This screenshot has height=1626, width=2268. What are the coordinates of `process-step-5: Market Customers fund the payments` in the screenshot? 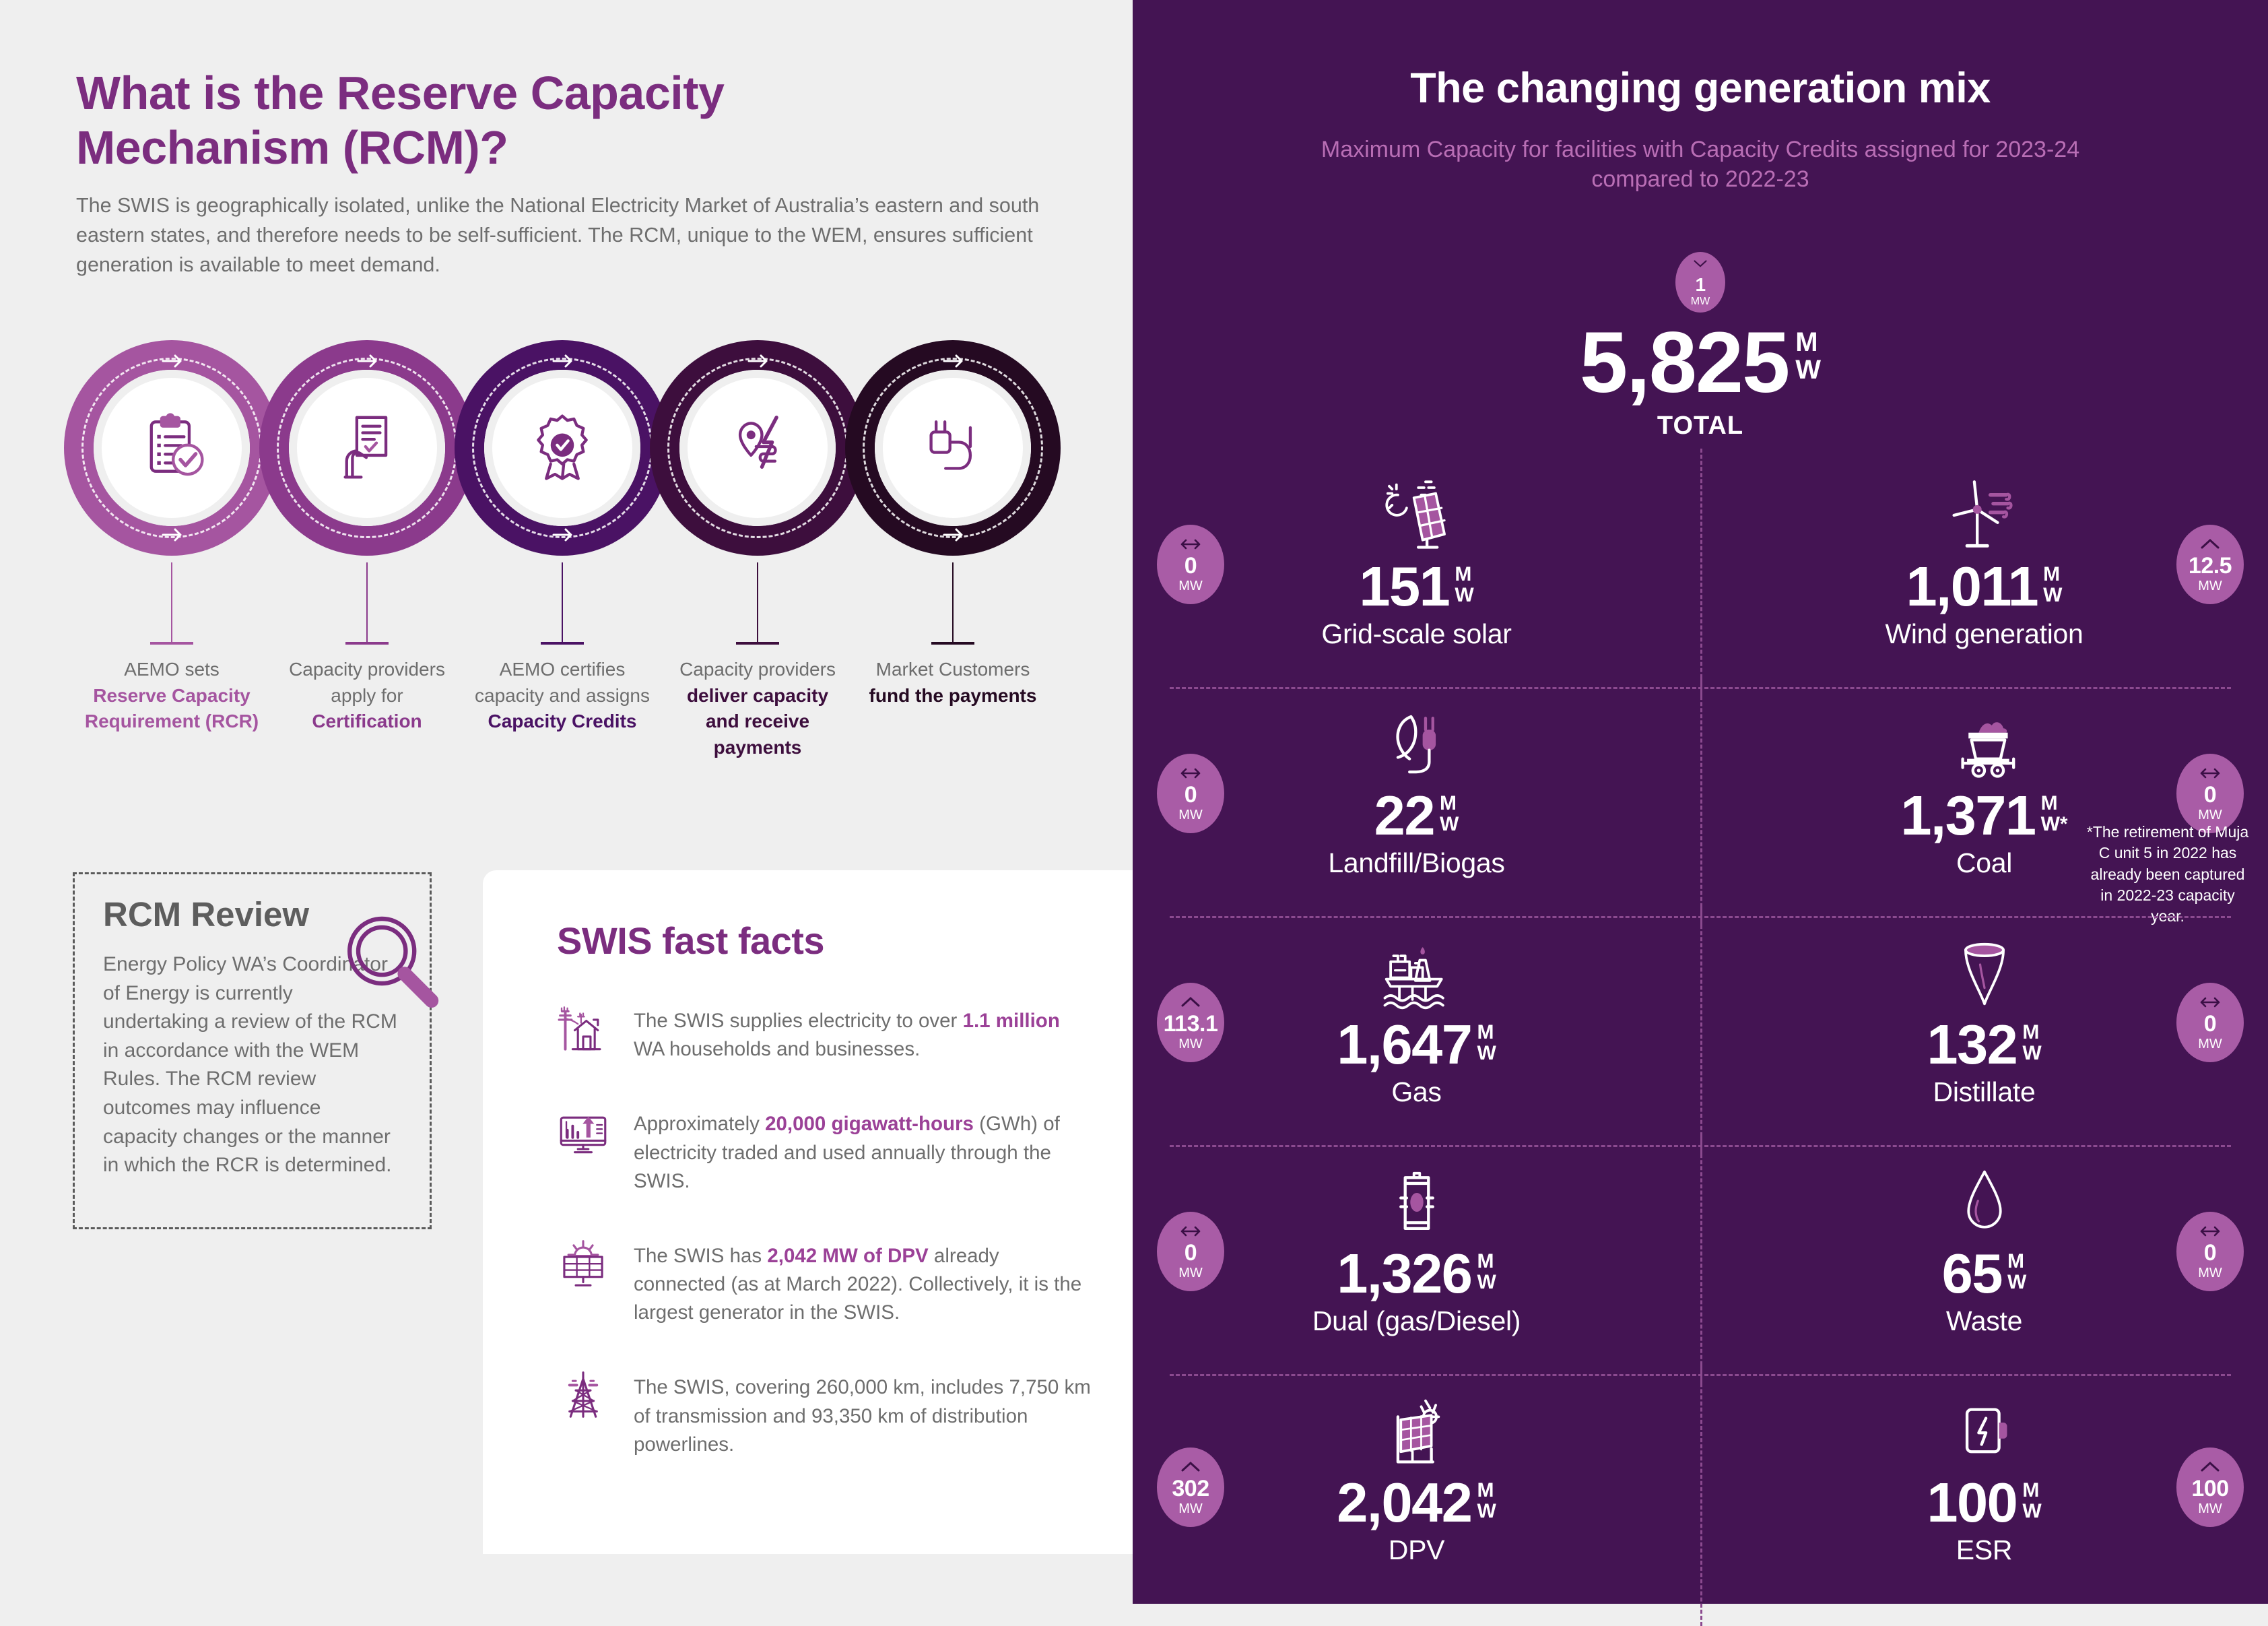 It's located at (953, 523).